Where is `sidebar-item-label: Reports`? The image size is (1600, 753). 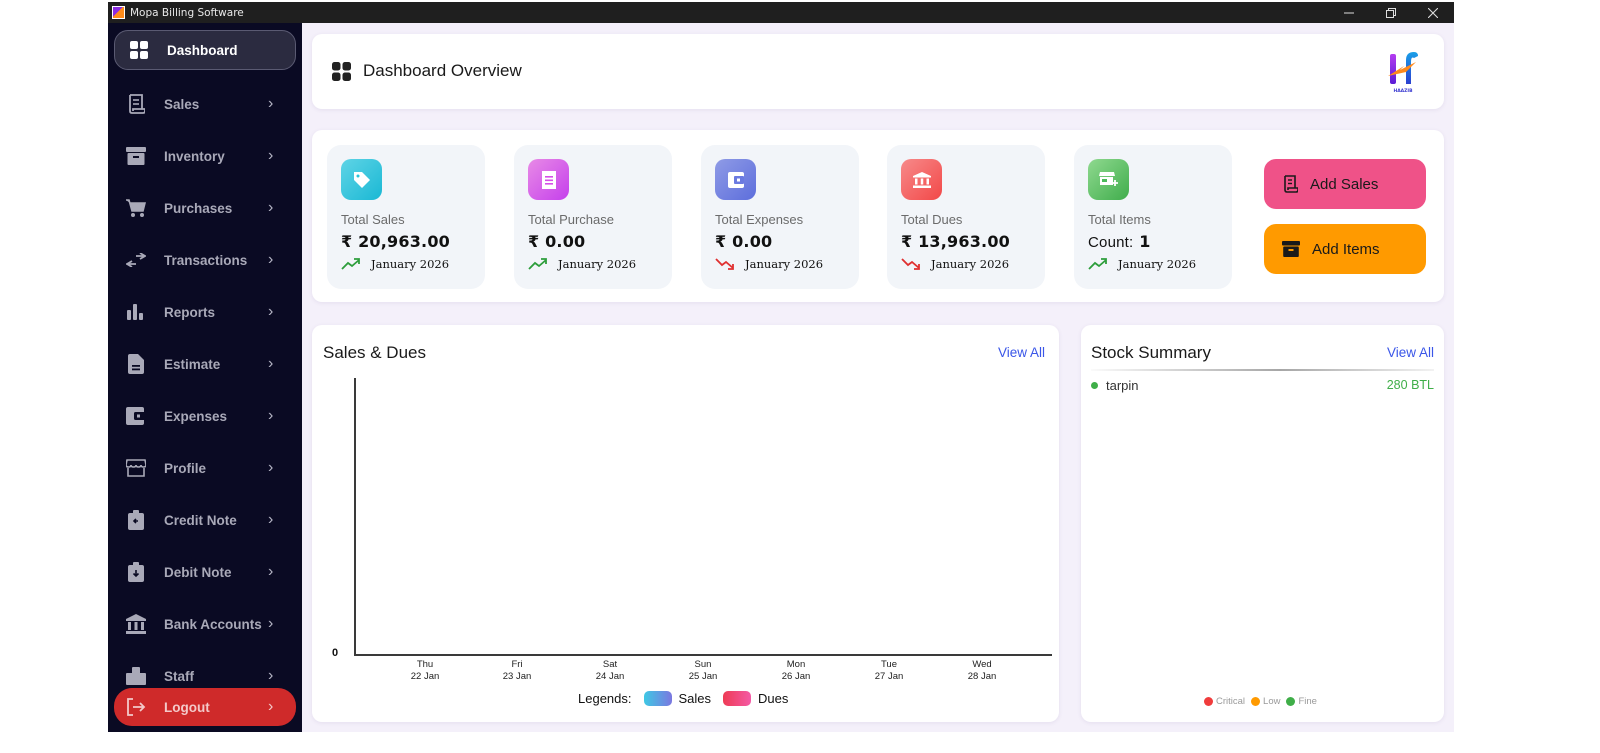 sidebar-item-label: Reports is located at coordinates (190, 312).